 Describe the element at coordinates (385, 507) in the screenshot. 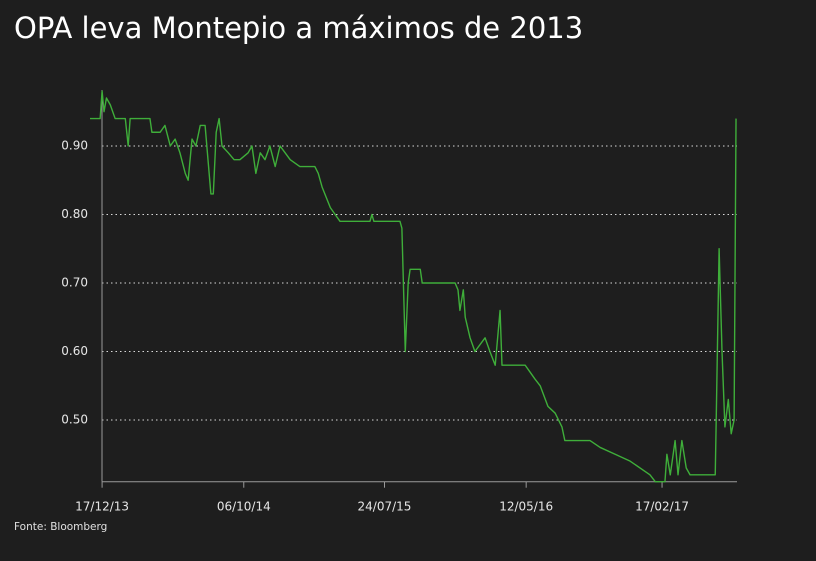

I see `x-tick-label: 24/07/15` at that location.